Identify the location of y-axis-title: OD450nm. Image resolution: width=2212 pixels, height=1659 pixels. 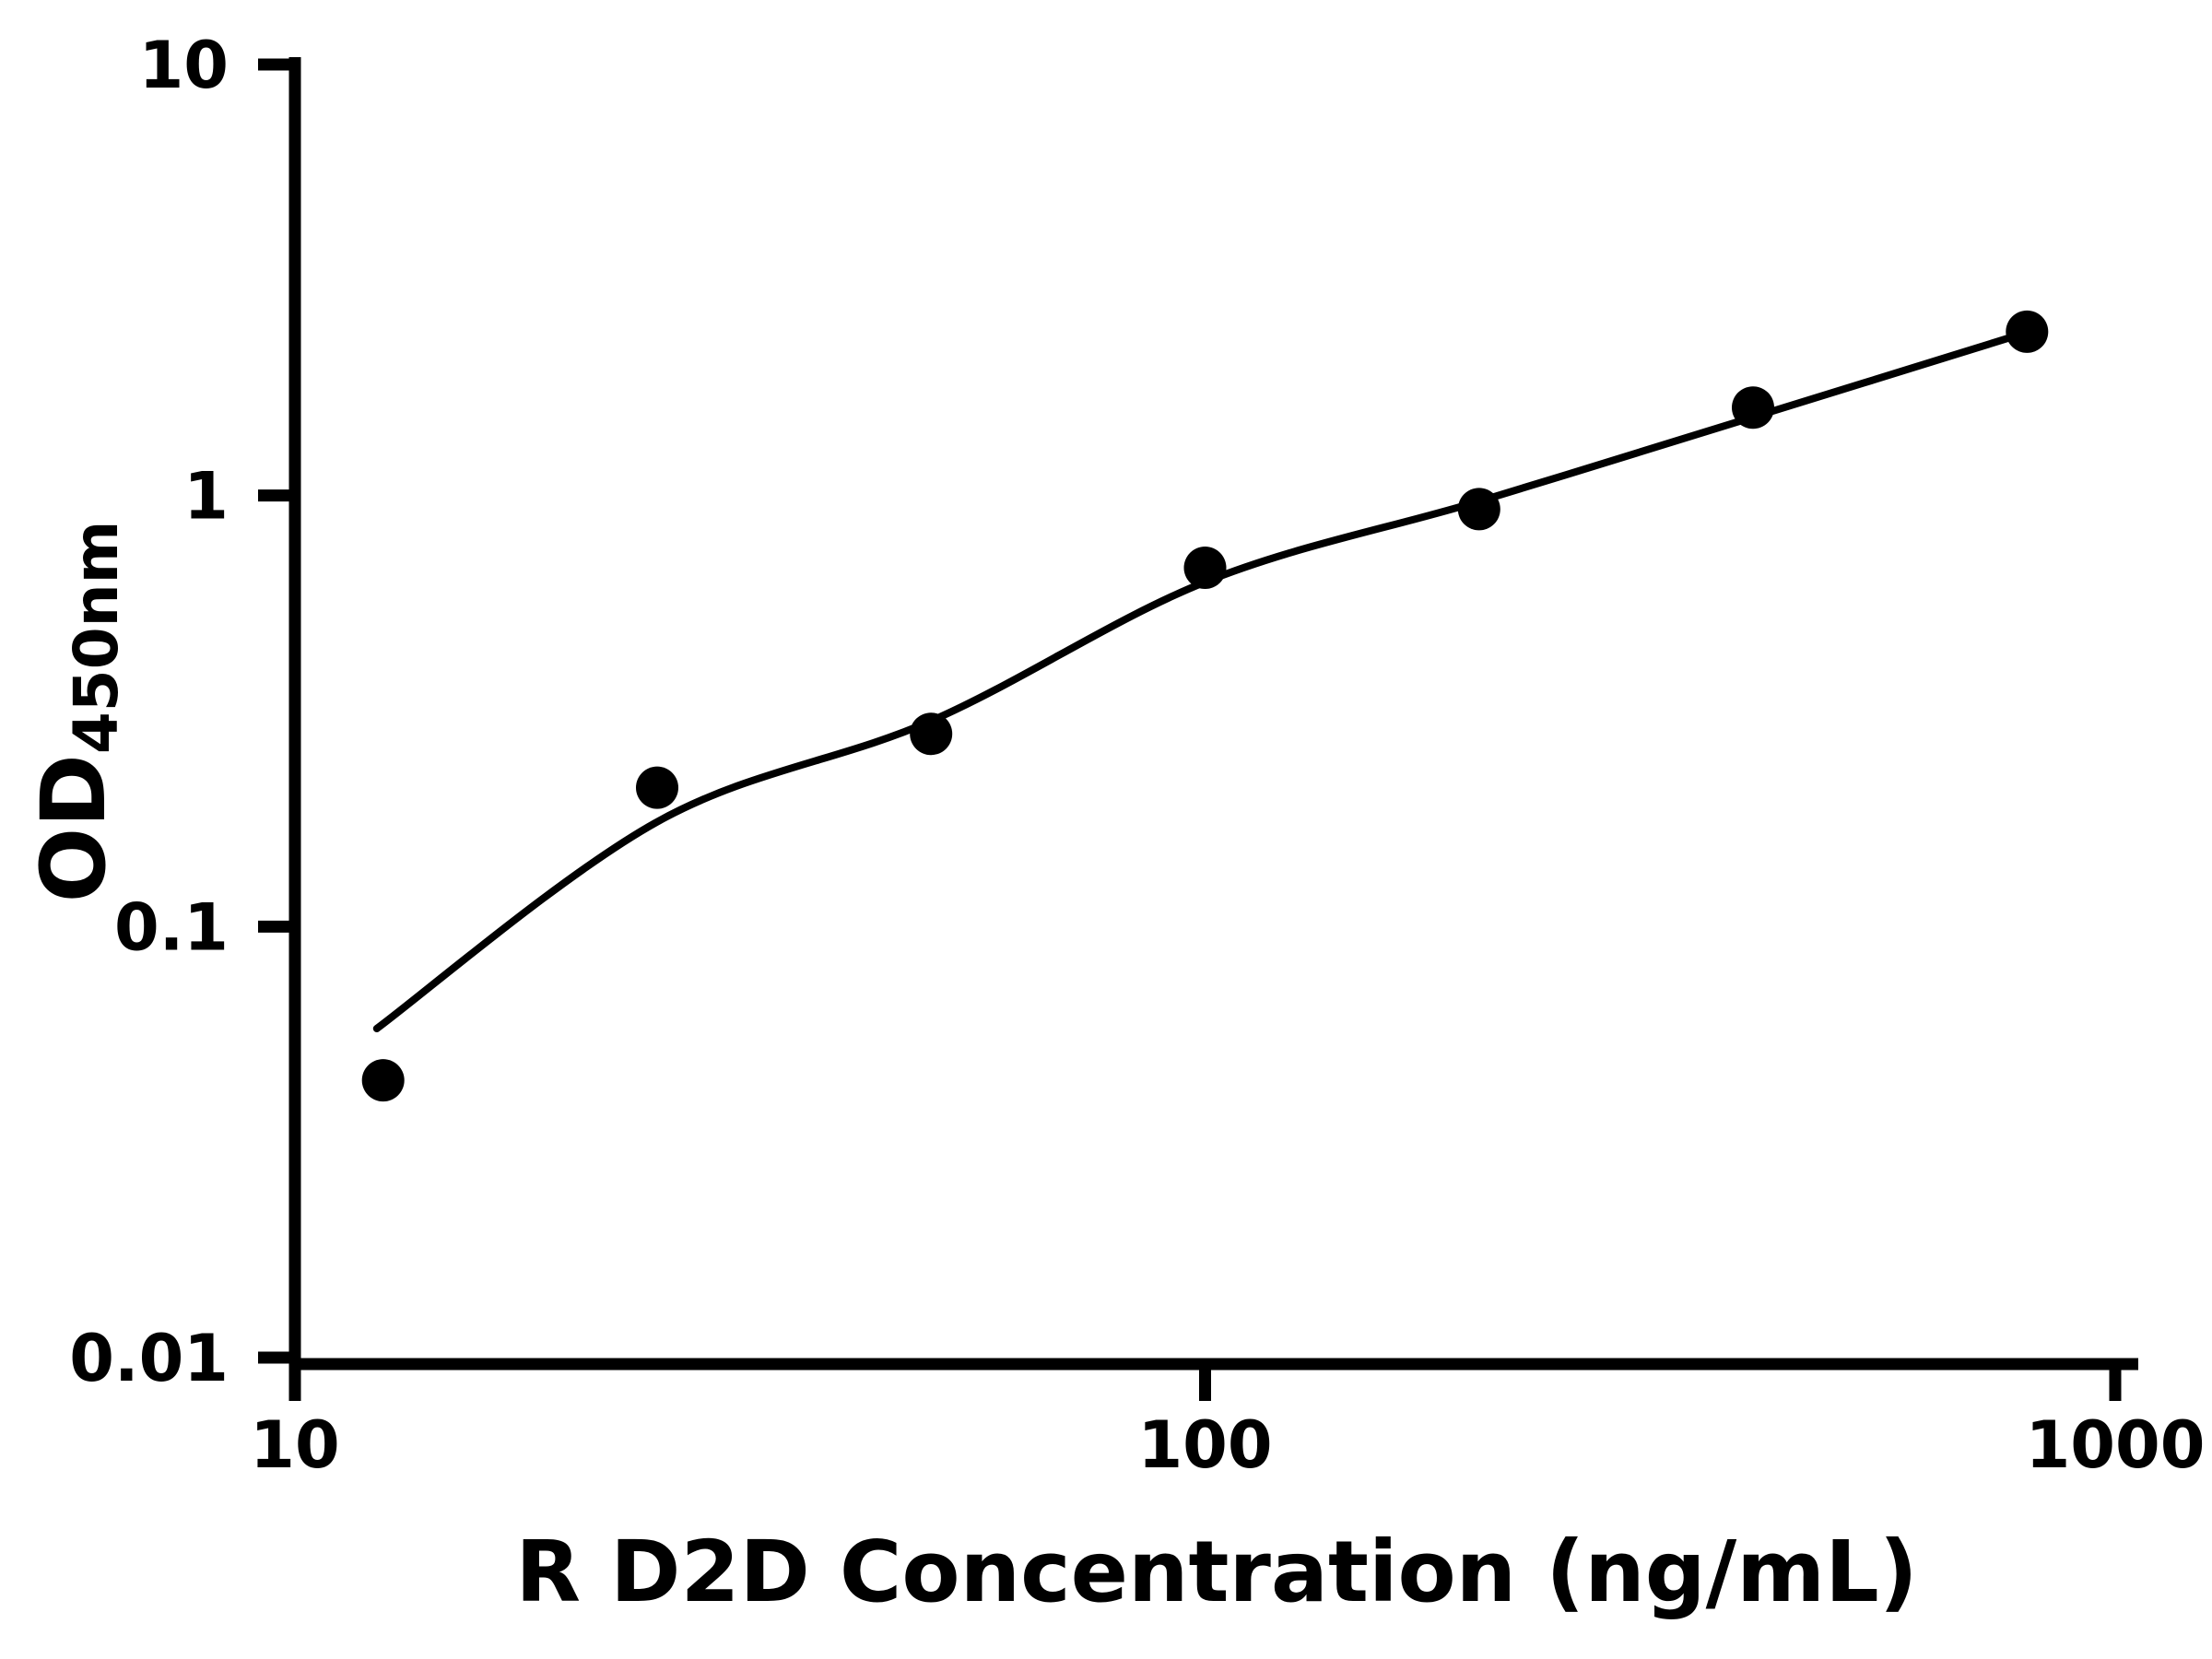
(77, 712).